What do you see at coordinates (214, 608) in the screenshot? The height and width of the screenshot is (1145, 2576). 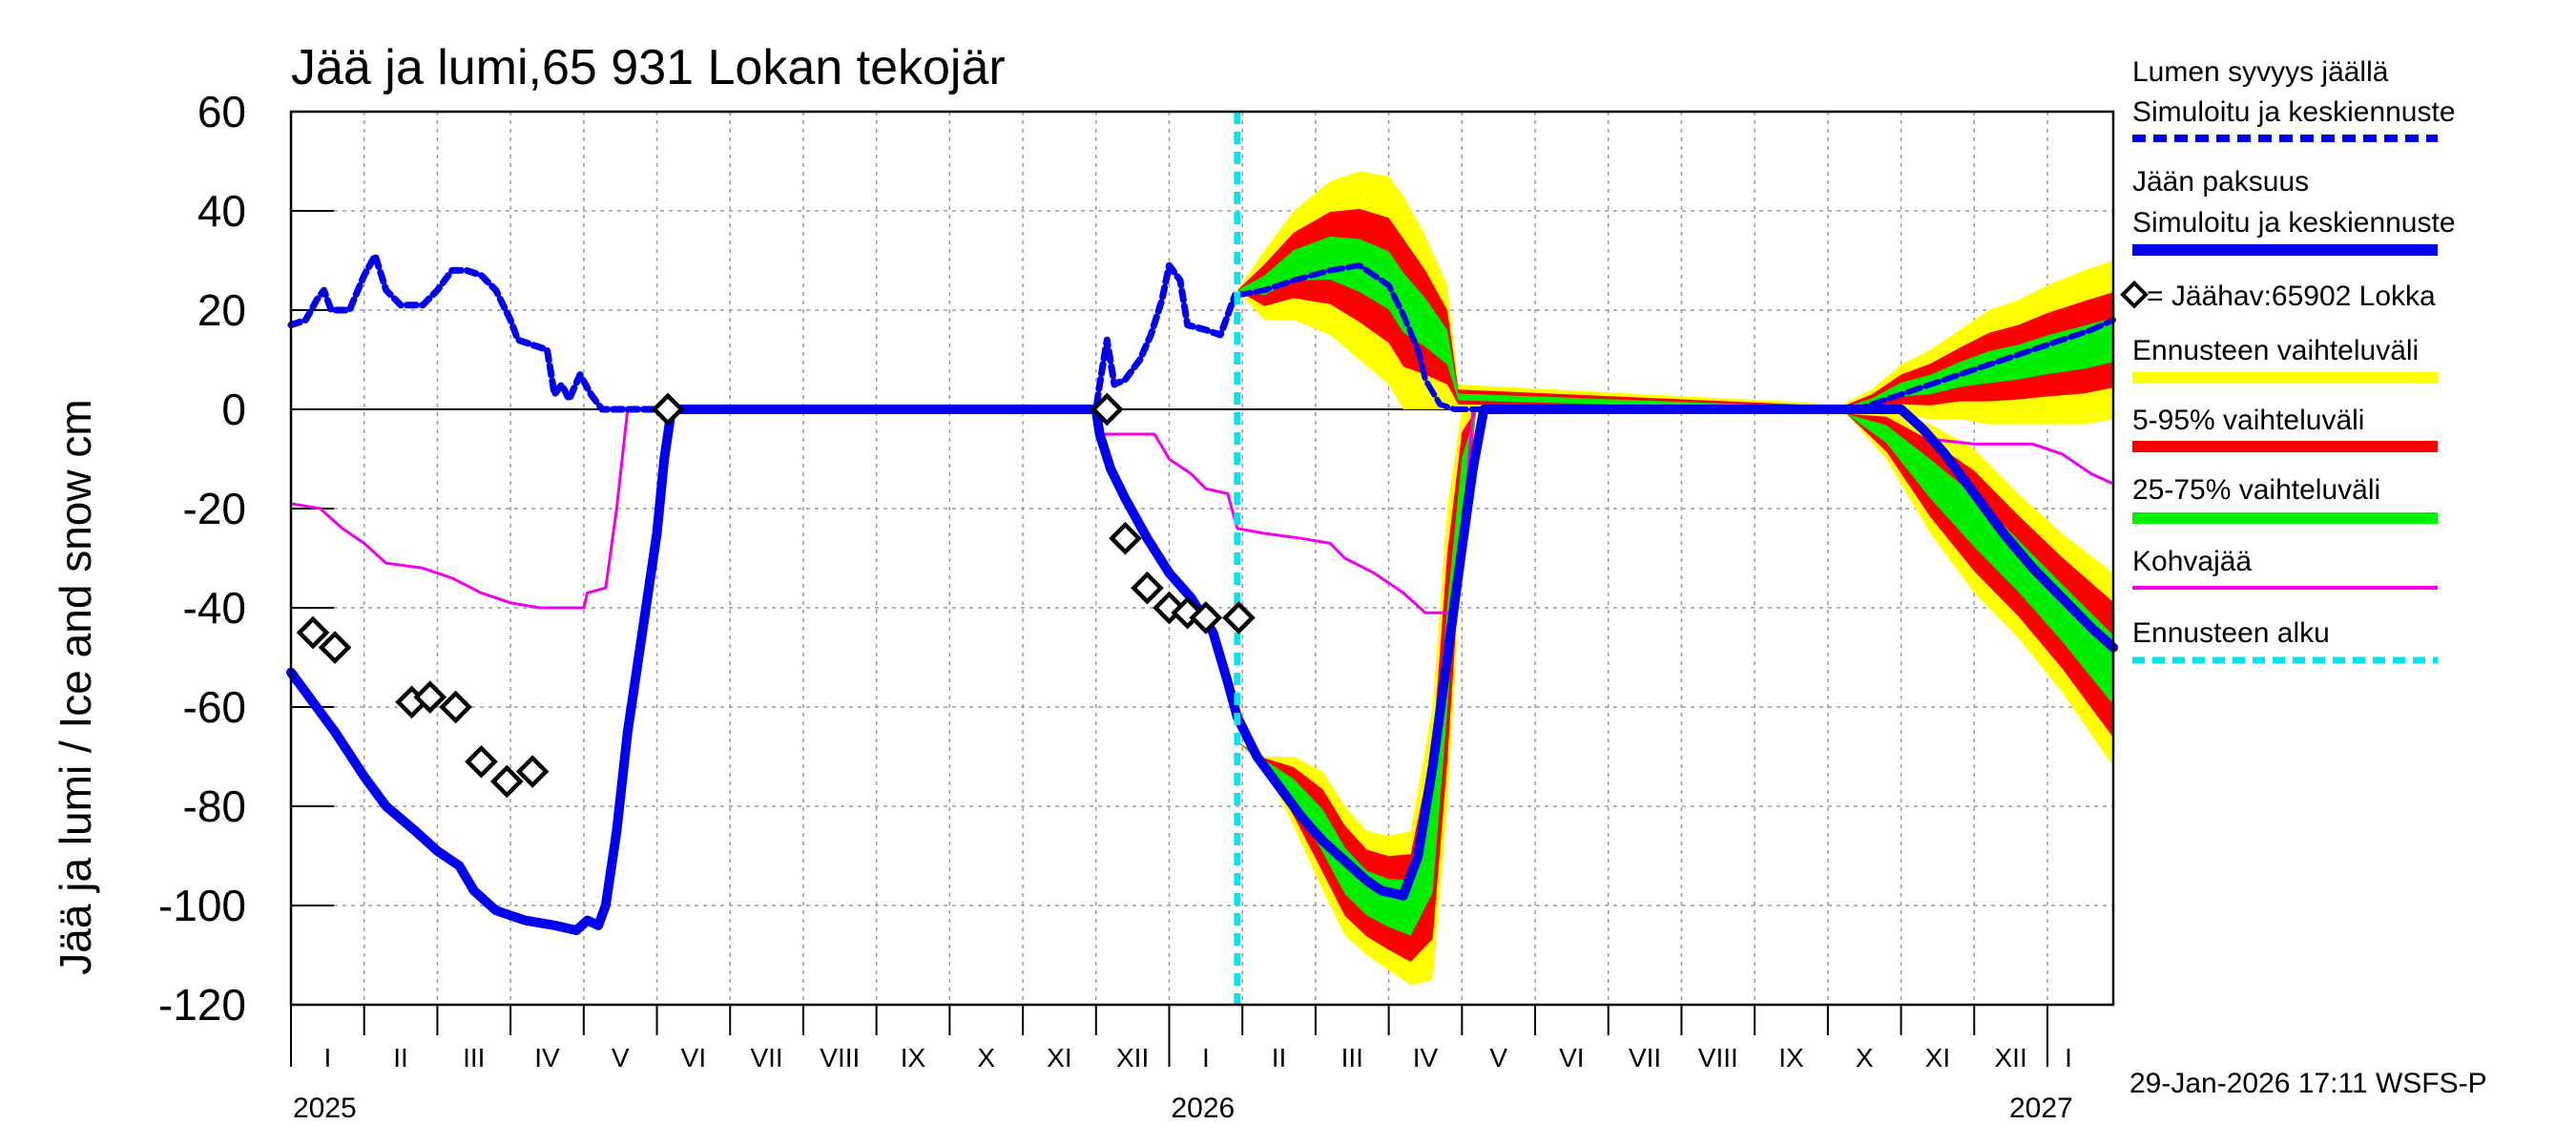 I see `y-tick-label: -40` at bounding box center [214, 608].